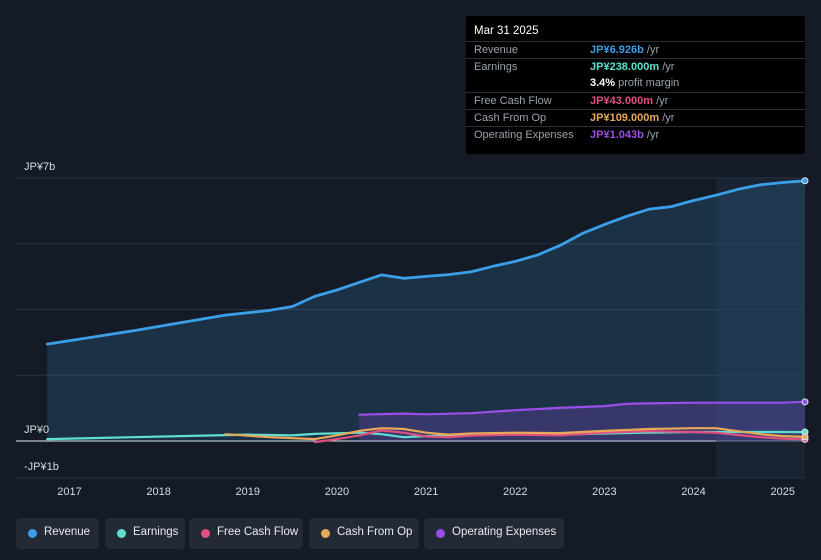 The image size is (821, 560). Describe the element at coordinates (782, 492) in the screenshot. I see `x-tick-label: 2025` at that location.